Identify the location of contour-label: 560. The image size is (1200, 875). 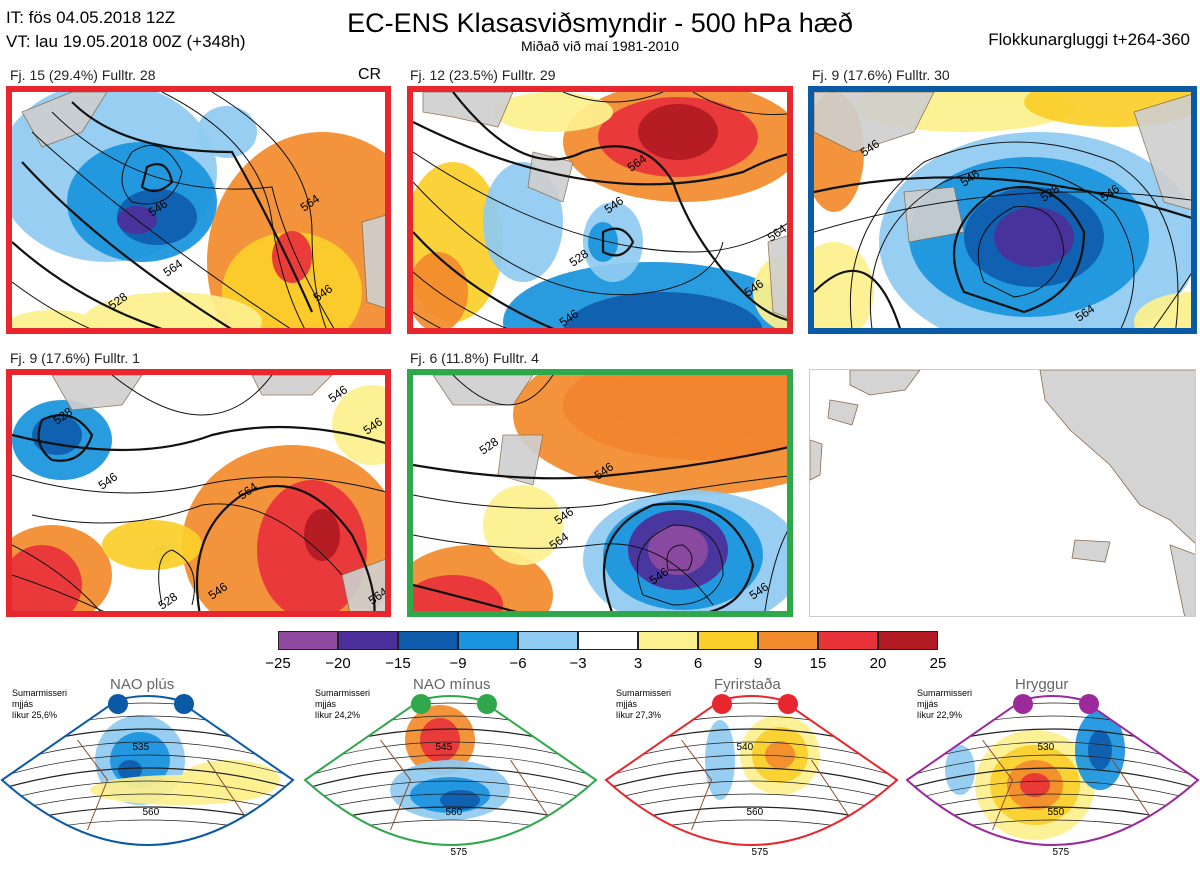
(755, 812).